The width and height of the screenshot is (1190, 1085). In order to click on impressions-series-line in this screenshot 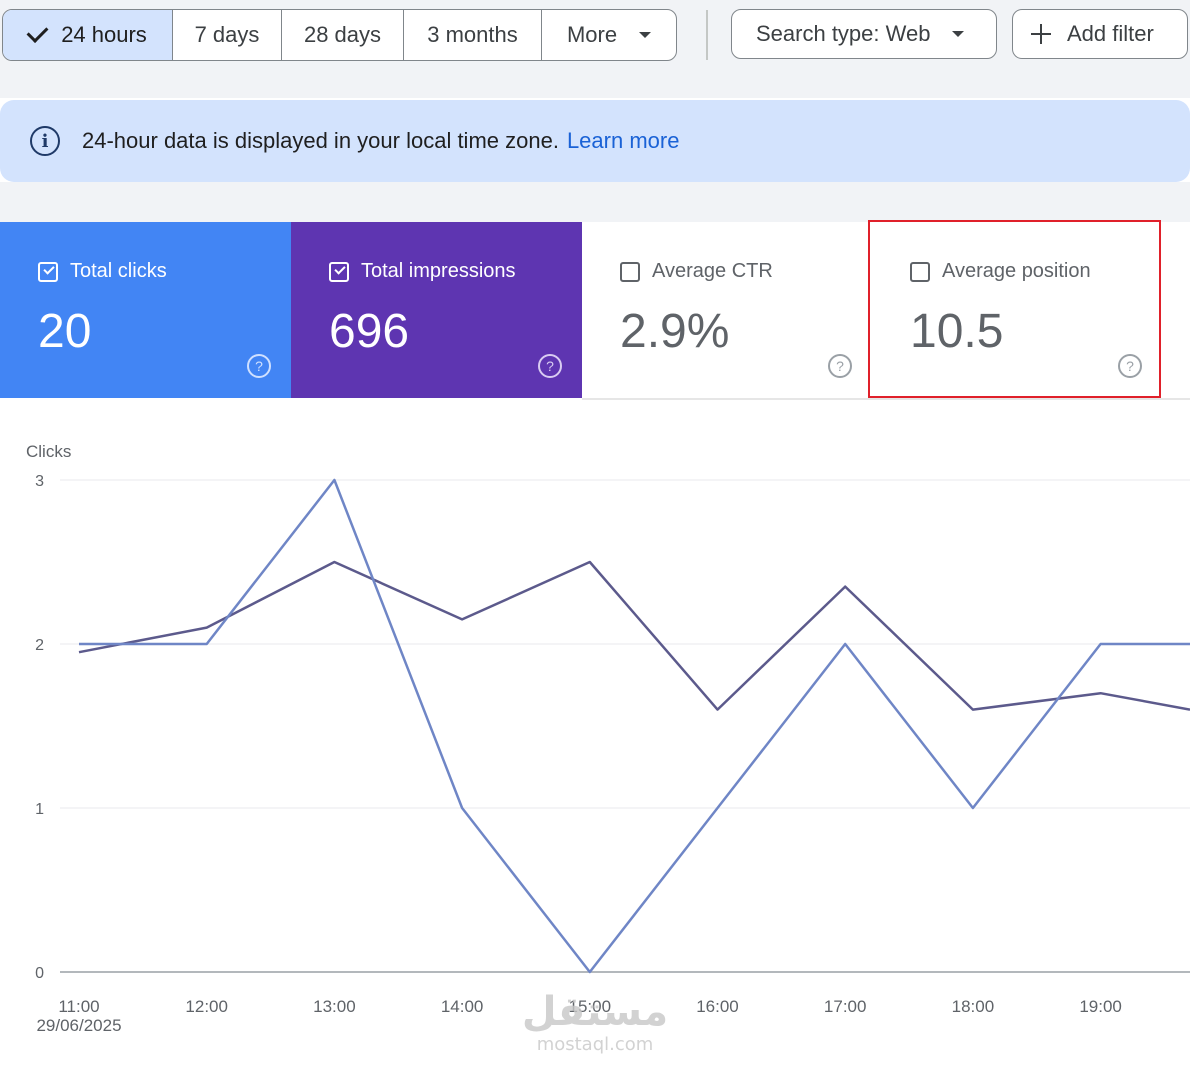, I will do `click(634, 635)`.